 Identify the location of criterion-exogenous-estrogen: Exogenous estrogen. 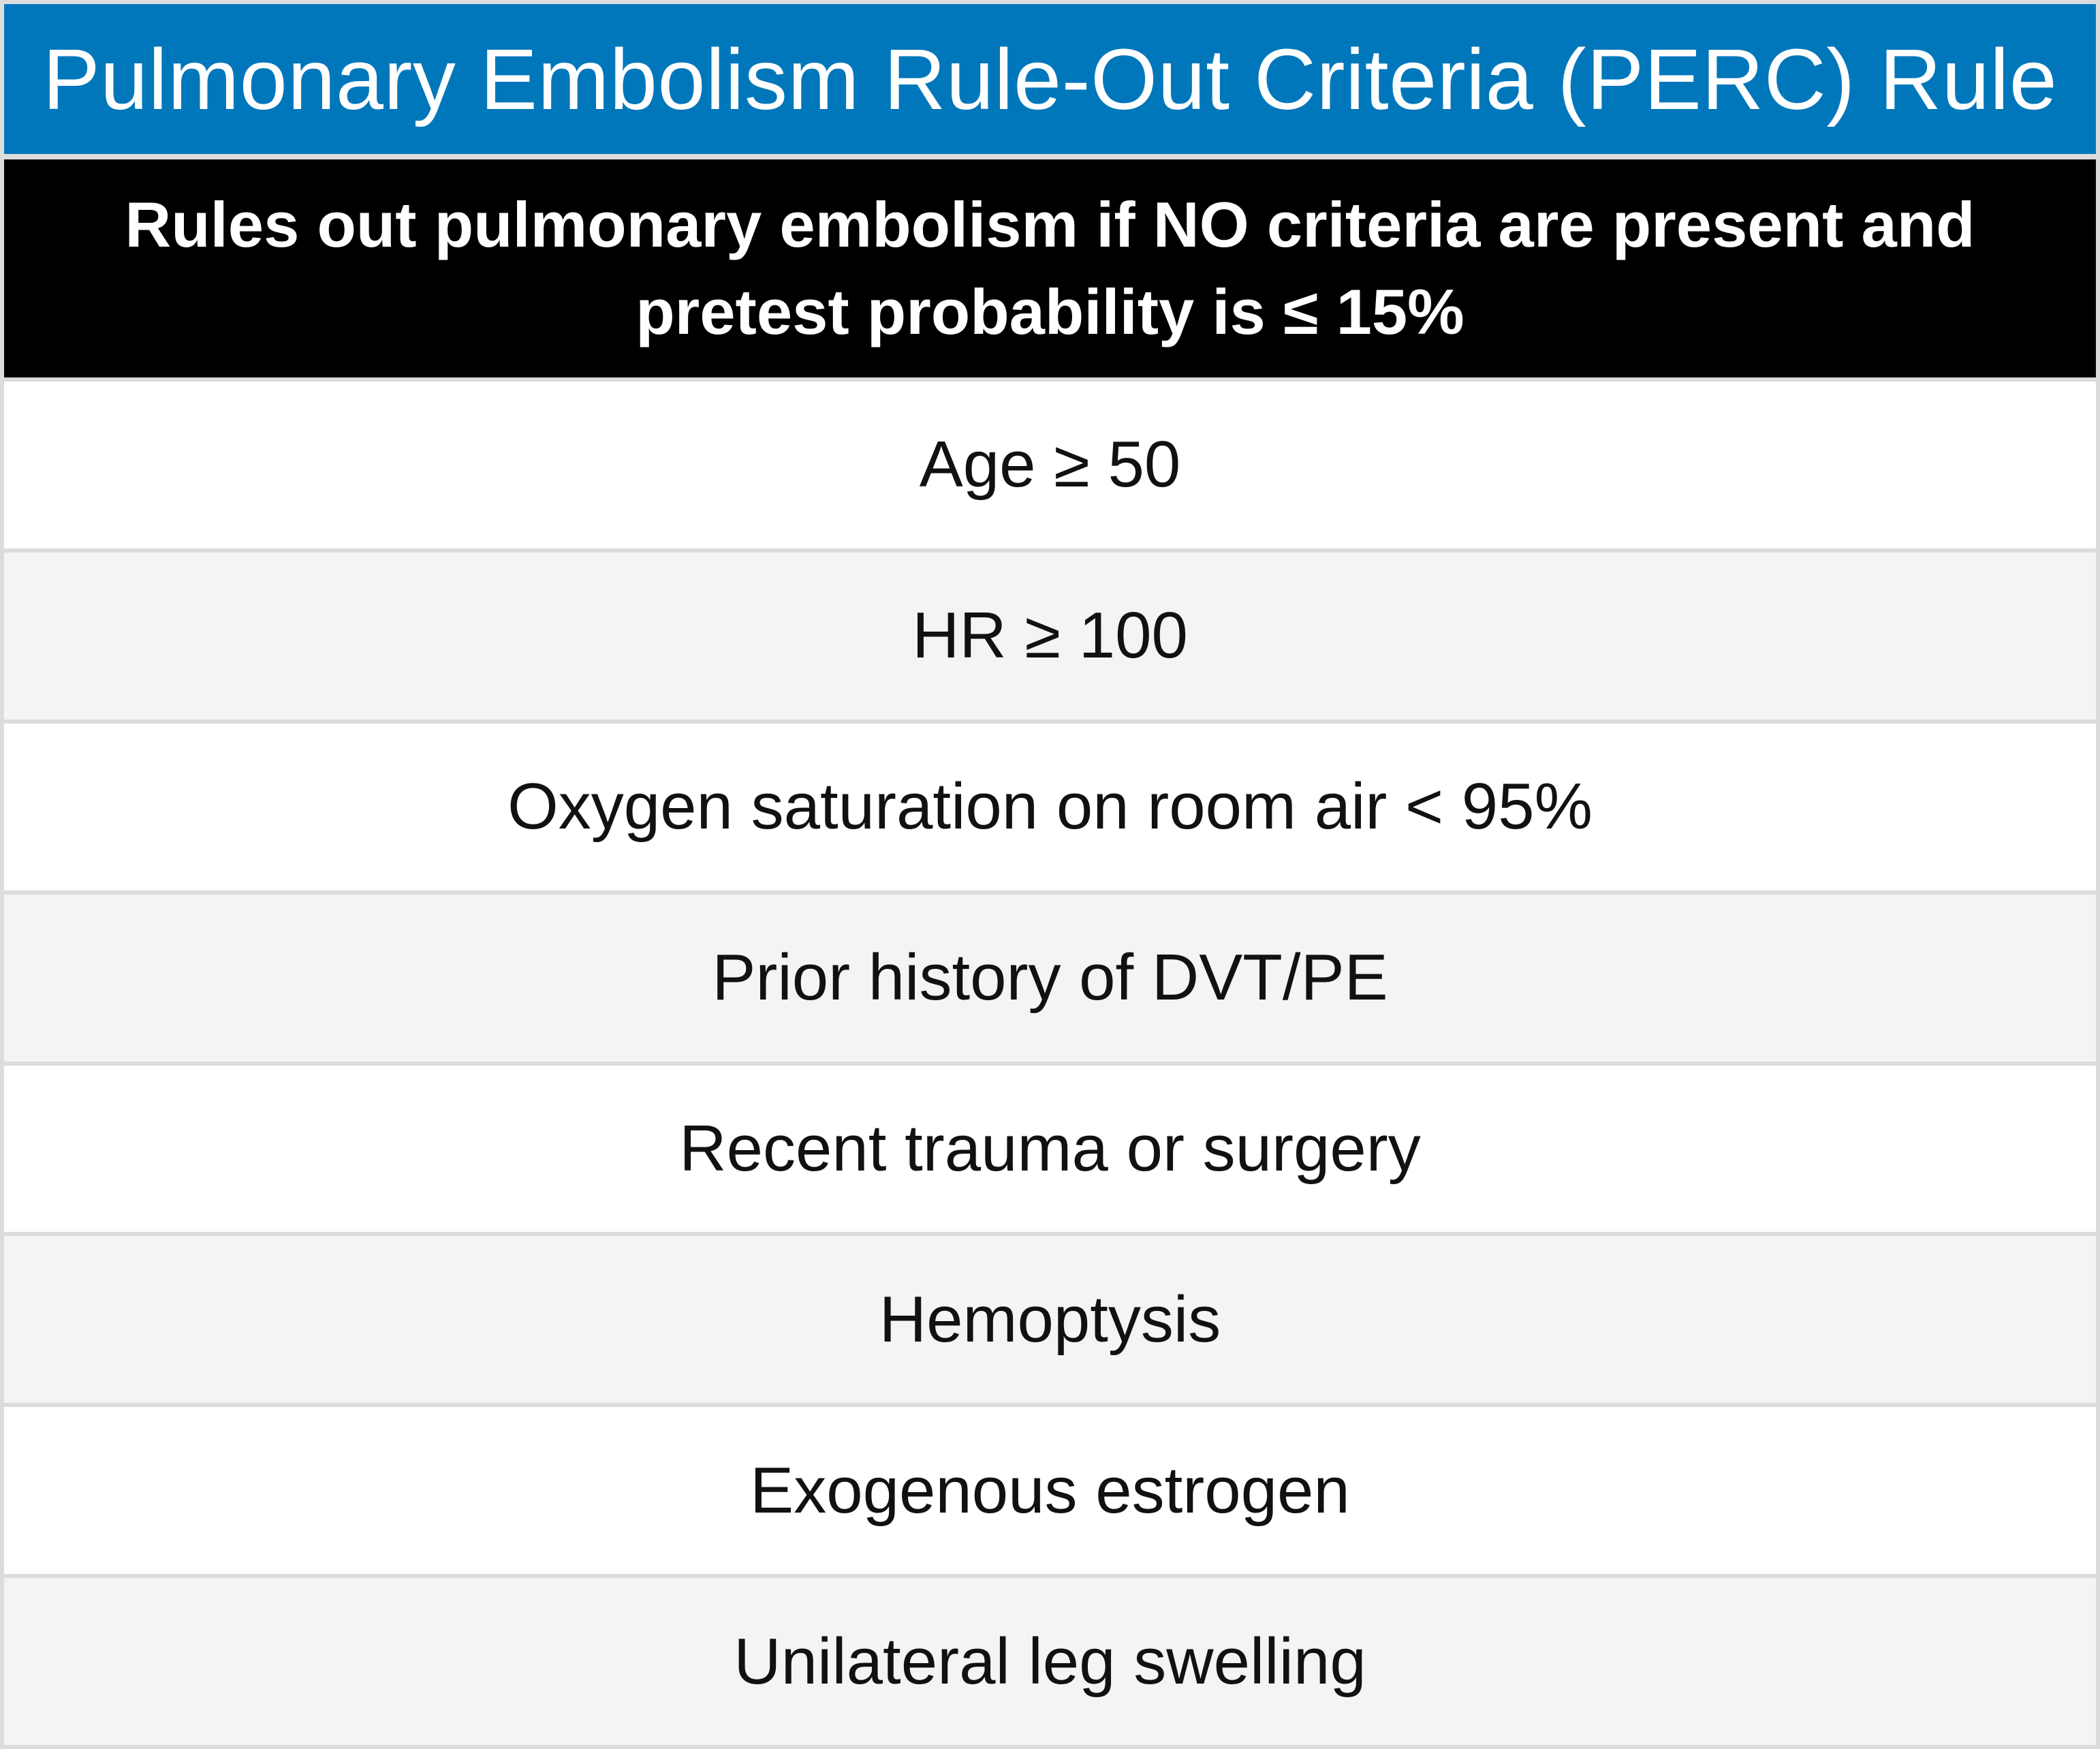
(1050, 1493).